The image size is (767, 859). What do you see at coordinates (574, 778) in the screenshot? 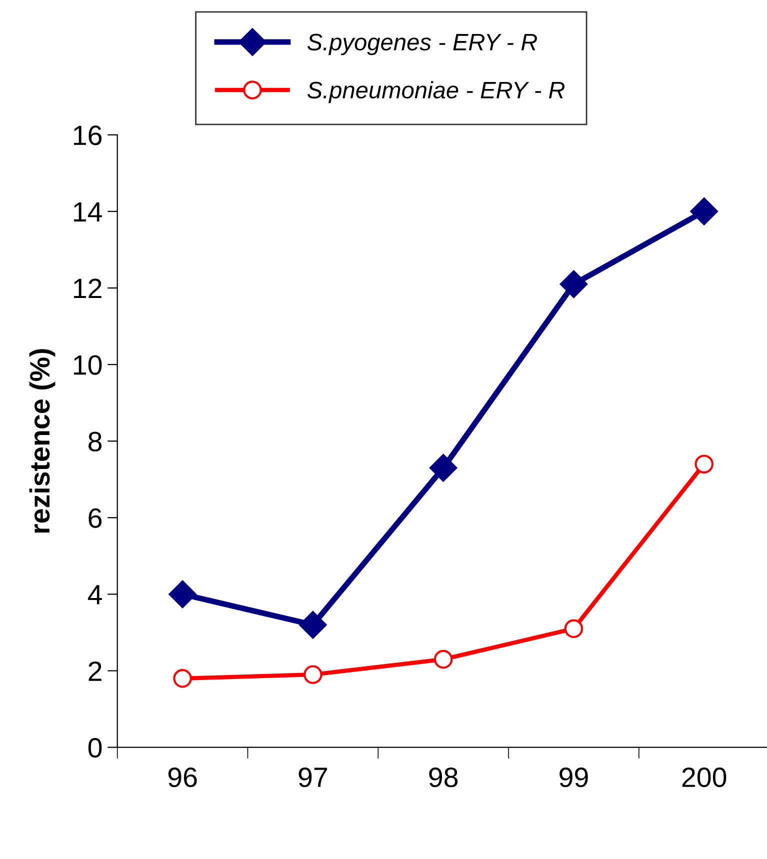
I see `x-tick-label: 99` at bounding box center [574, 778].